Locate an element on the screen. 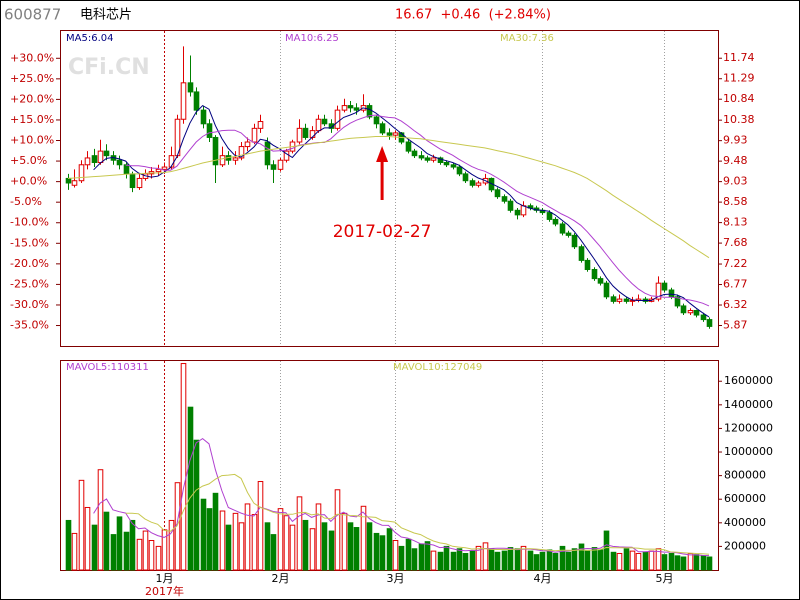  y2-tick-label: -30.0% is located at coordinates (29, 304).